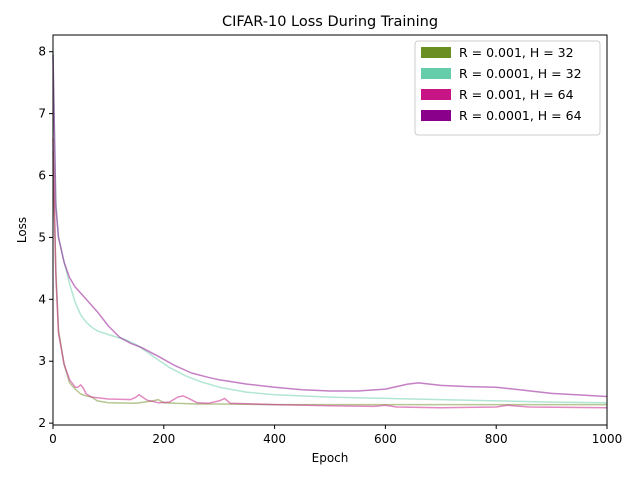  Describe the element at coordinates (42, 423) in the screenshot. I see `y-tick-label: 2` at that location.